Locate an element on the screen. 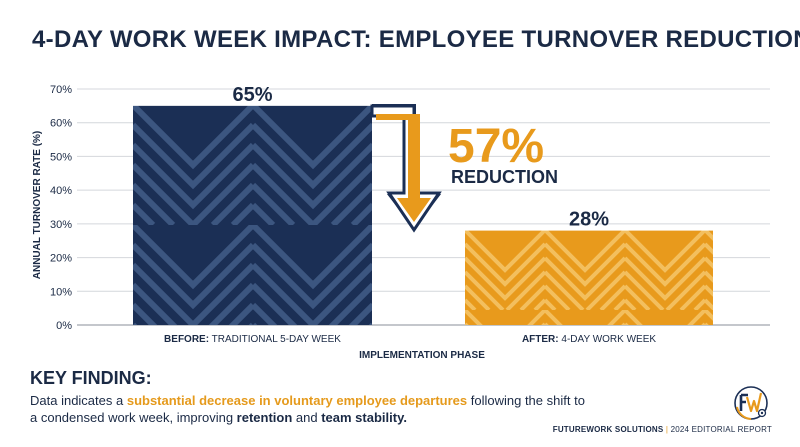 Image resolution: width=800 pixels, height=447 pixels. y-tick-label: 20% is located at coordinates (61, 259).